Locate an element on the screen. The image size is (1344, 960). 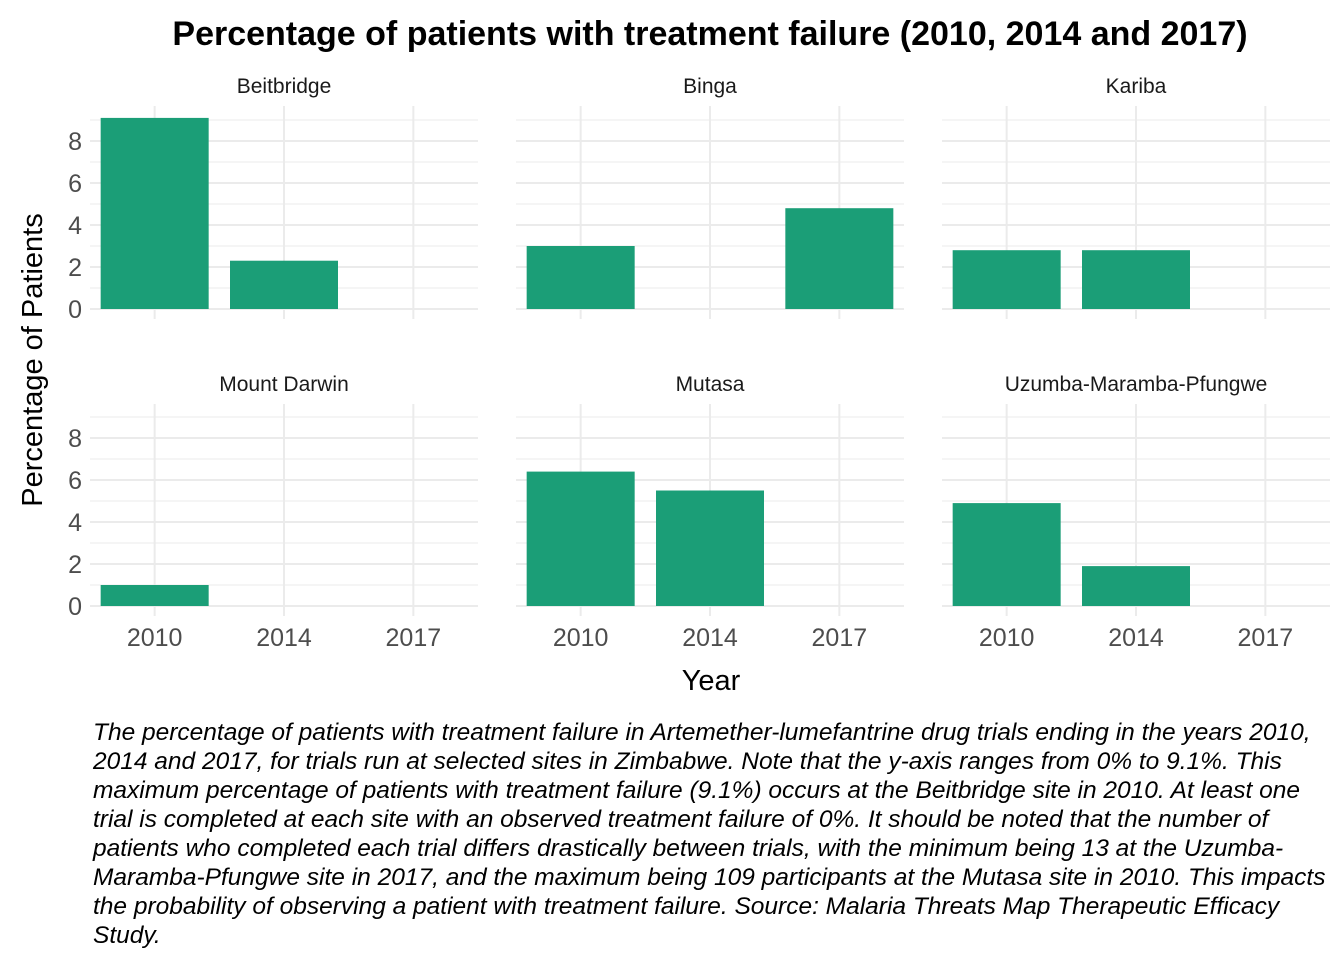
facet-panel: Uzumba-Maramba-Pfungwe 2010 2014 2017 is located at coordinates (1136, 512).